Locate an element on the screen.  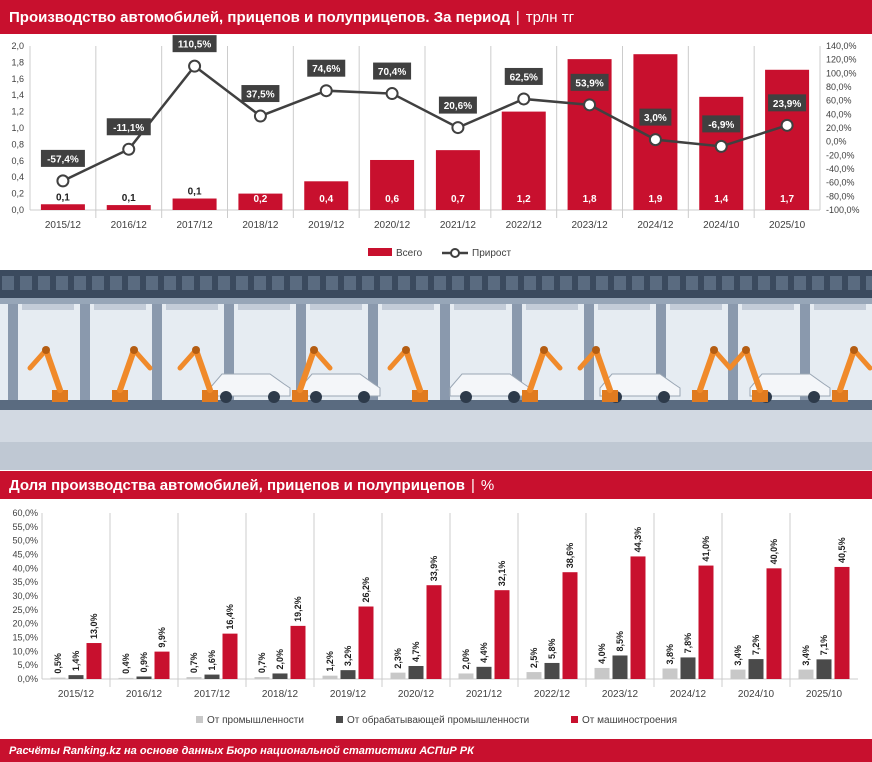
bar-data-label: 2,3% is located at coordinates (398, 658).